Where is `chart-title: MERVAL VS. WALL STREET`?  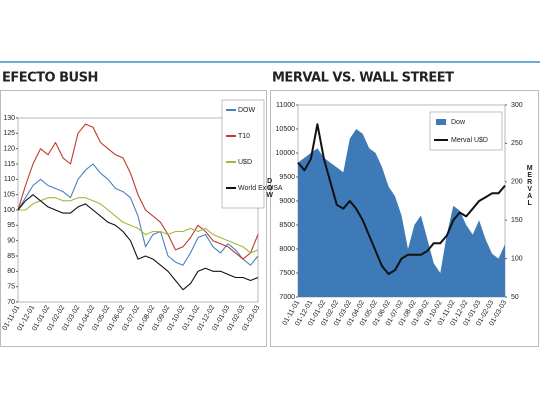 chart-title: MERVAL VS. WALL STREET is located at coordinates (363, 78).